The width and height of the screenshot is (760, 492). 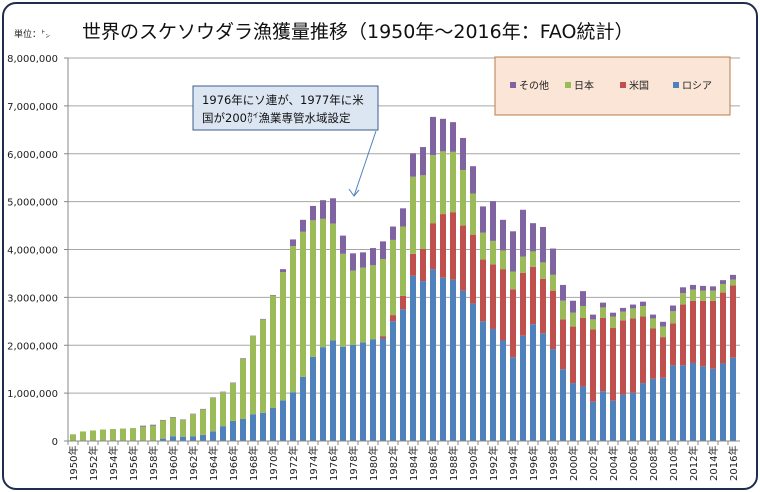 I want to click on unit-label: 単位：㌧, so click(x=32, y=34).